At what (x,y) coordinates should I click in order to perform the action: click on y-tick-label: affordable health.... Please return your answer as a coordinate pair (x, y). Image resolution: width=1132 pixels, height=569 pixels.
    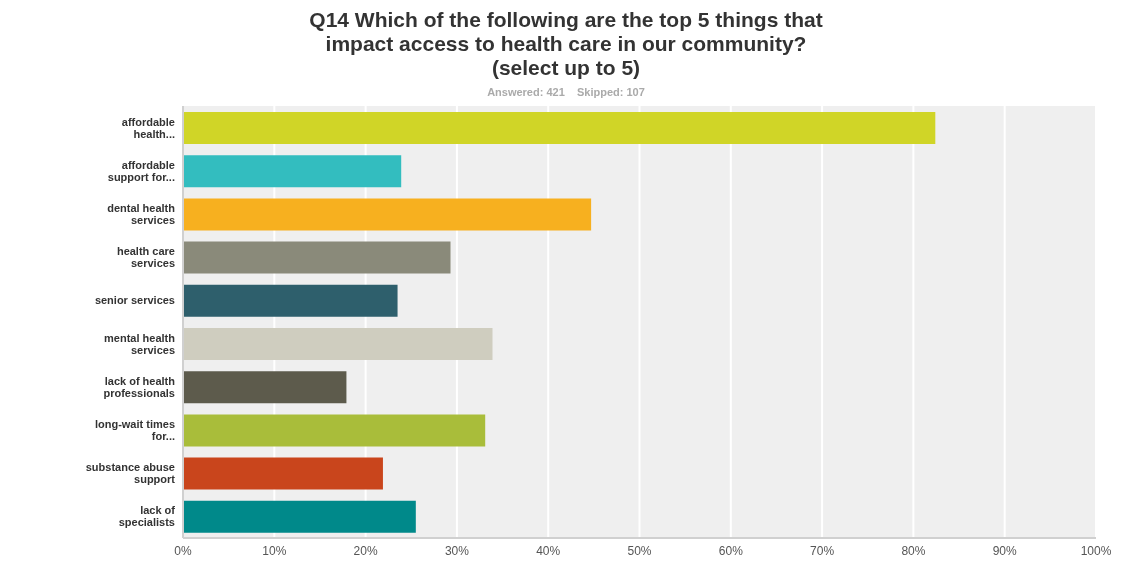
    Looking at the image, I should click on (148, 127).